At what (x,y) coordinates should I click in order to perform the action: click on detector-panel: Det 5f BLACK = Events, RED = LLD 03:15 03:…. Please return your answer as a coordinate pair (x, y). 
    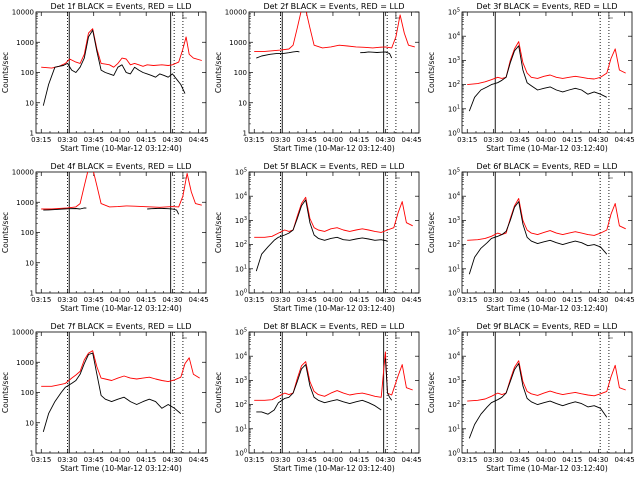
    Looking at the image, I should click on (319, 240).